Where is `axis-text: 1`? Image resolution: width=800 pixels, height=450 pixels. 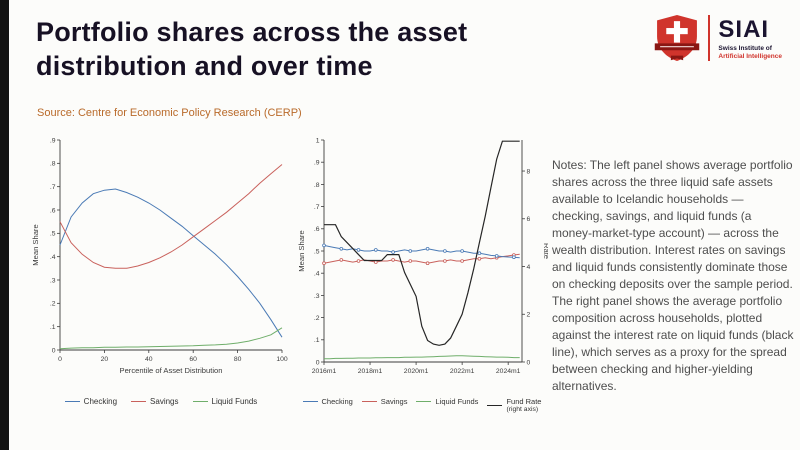
axis-text: 1 is located at coordinates (318, 140).